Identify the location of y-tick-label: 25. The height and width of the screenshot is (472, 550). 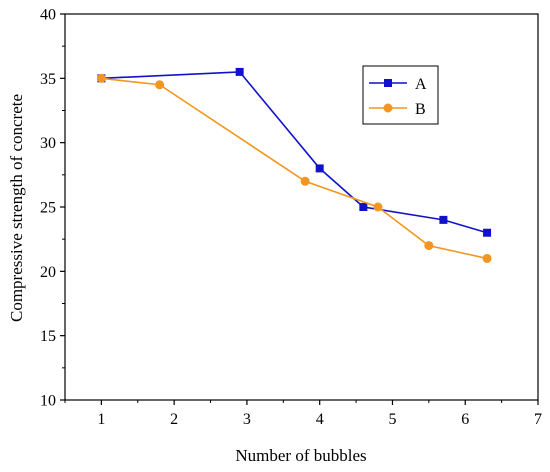
(48, 208).